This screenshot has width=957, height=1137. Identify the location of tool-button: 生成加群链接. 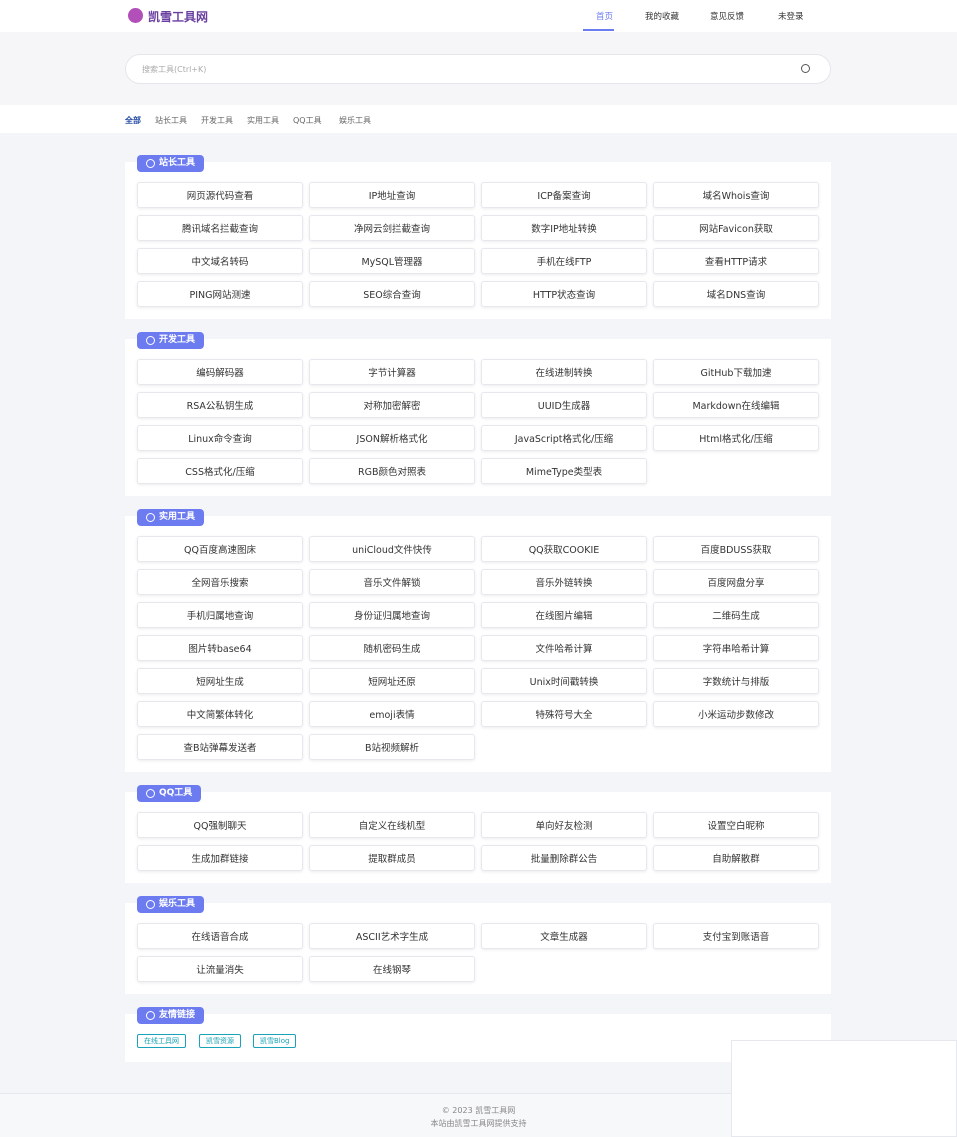
(220, 858).